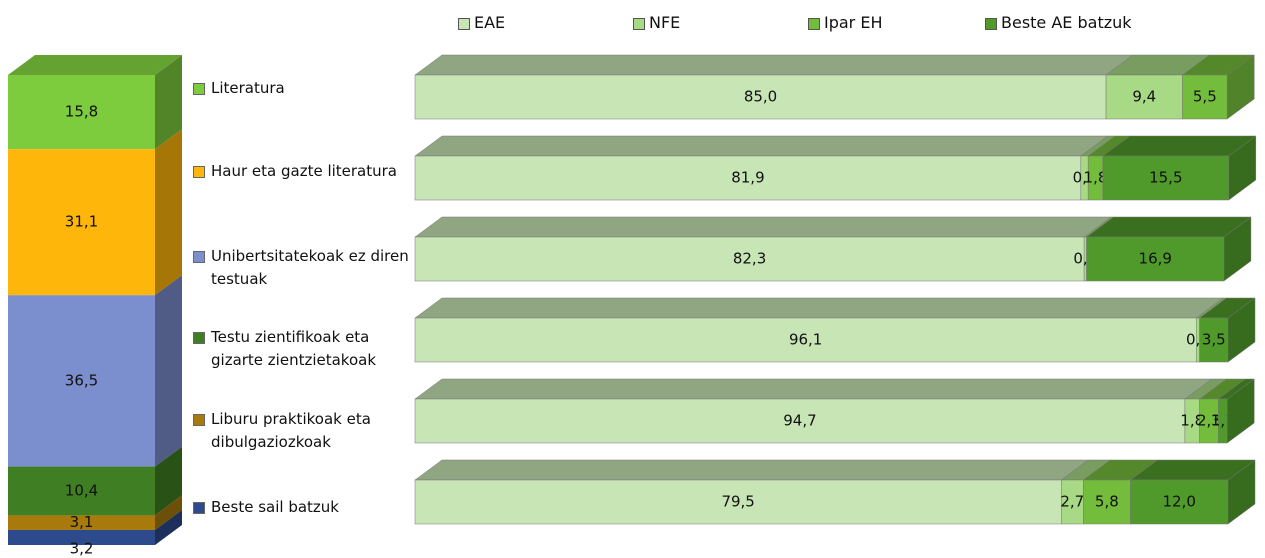 The image size is (1265, 558). I want to click on legend-item: Unibertsitatekoak ez diren testuak, so click(304, 268).